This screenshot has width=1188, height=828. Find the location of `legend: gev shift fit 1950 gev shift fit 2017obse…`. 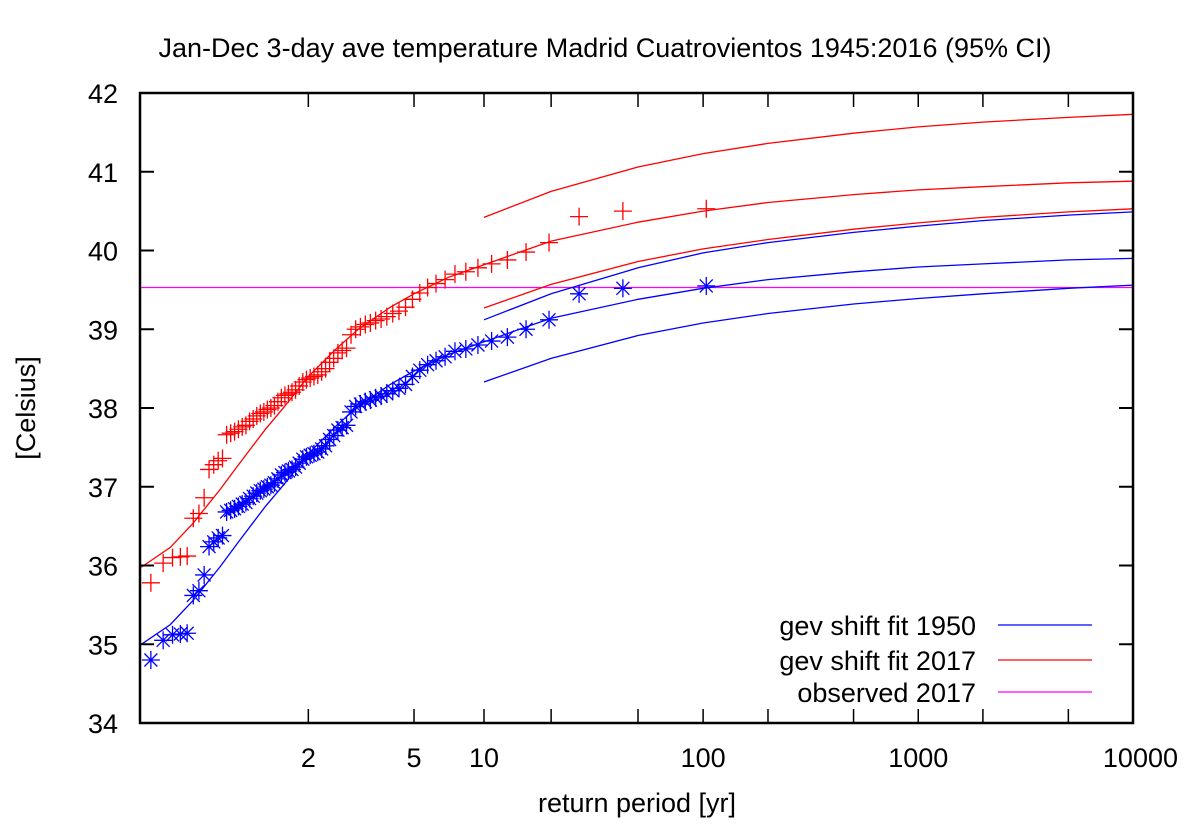

legend: gev shift fit 1950 gev shift fit 2017obse… is located at coordinates (935, 659).